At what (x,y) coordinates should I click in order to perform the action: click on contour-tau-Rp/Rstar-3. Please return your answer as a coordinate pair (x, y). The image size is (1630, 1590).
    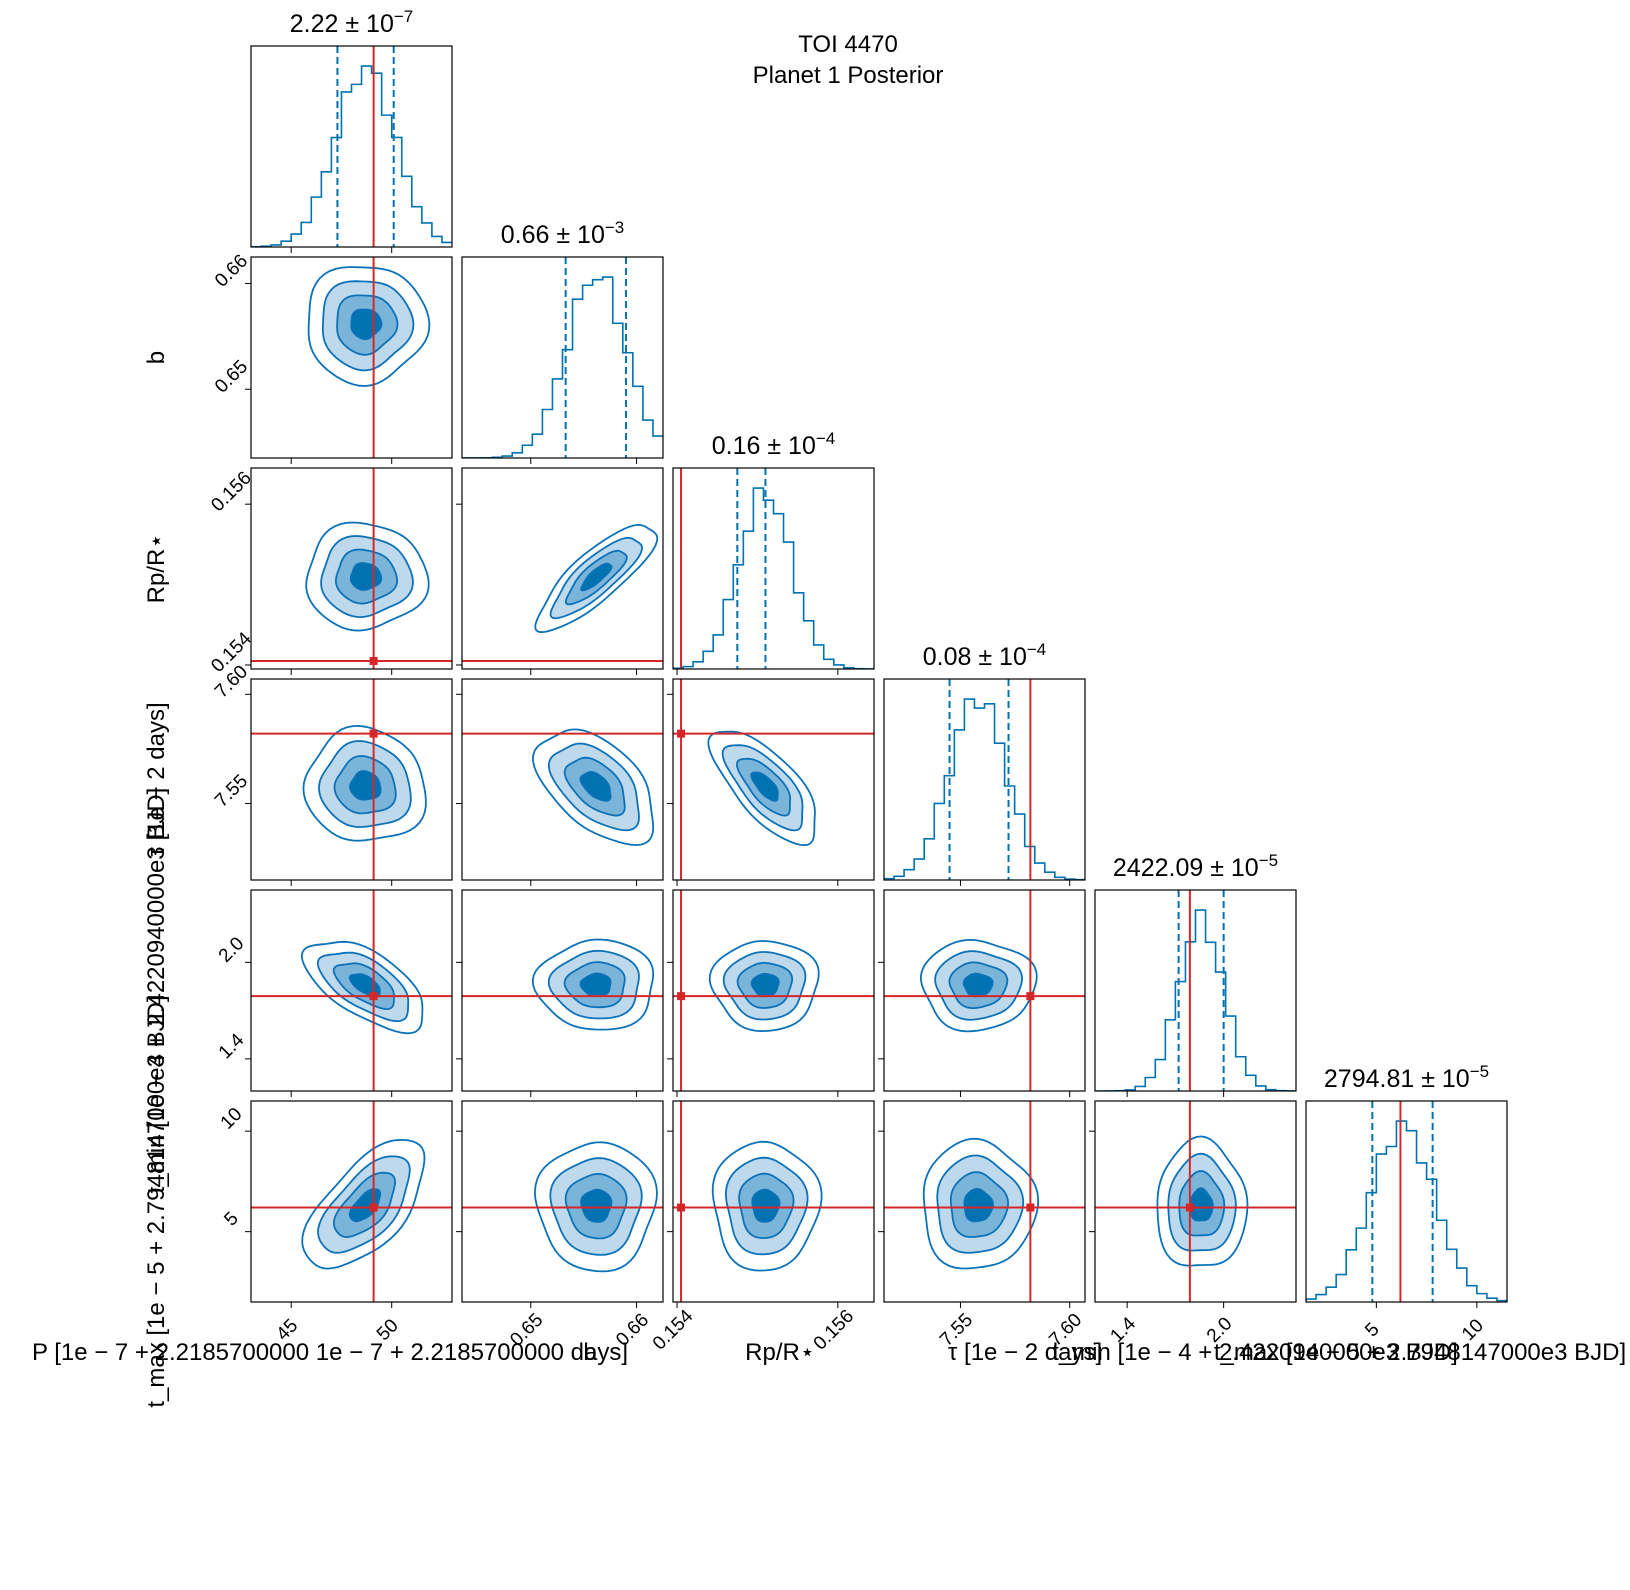
    Looking at the image, I should click on (764, 786).